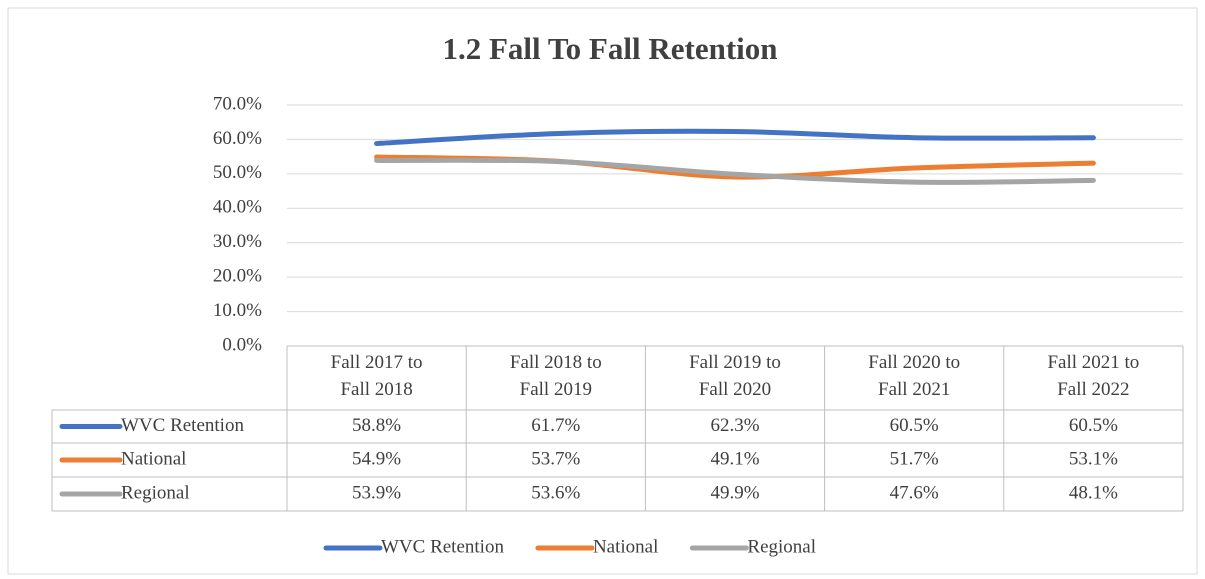  I want to click on table-value: 47.6%, so click(914, 492).